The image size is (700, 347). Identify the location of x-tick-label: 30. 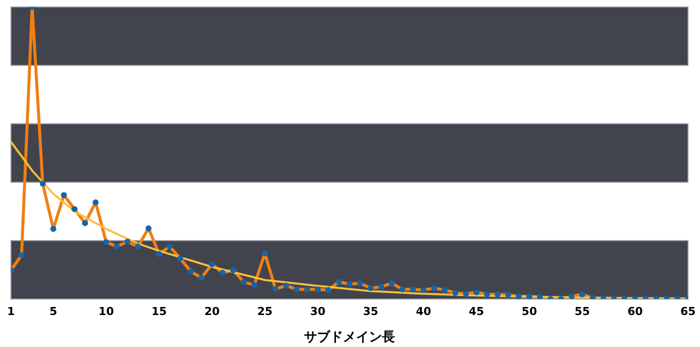
(318, 311).